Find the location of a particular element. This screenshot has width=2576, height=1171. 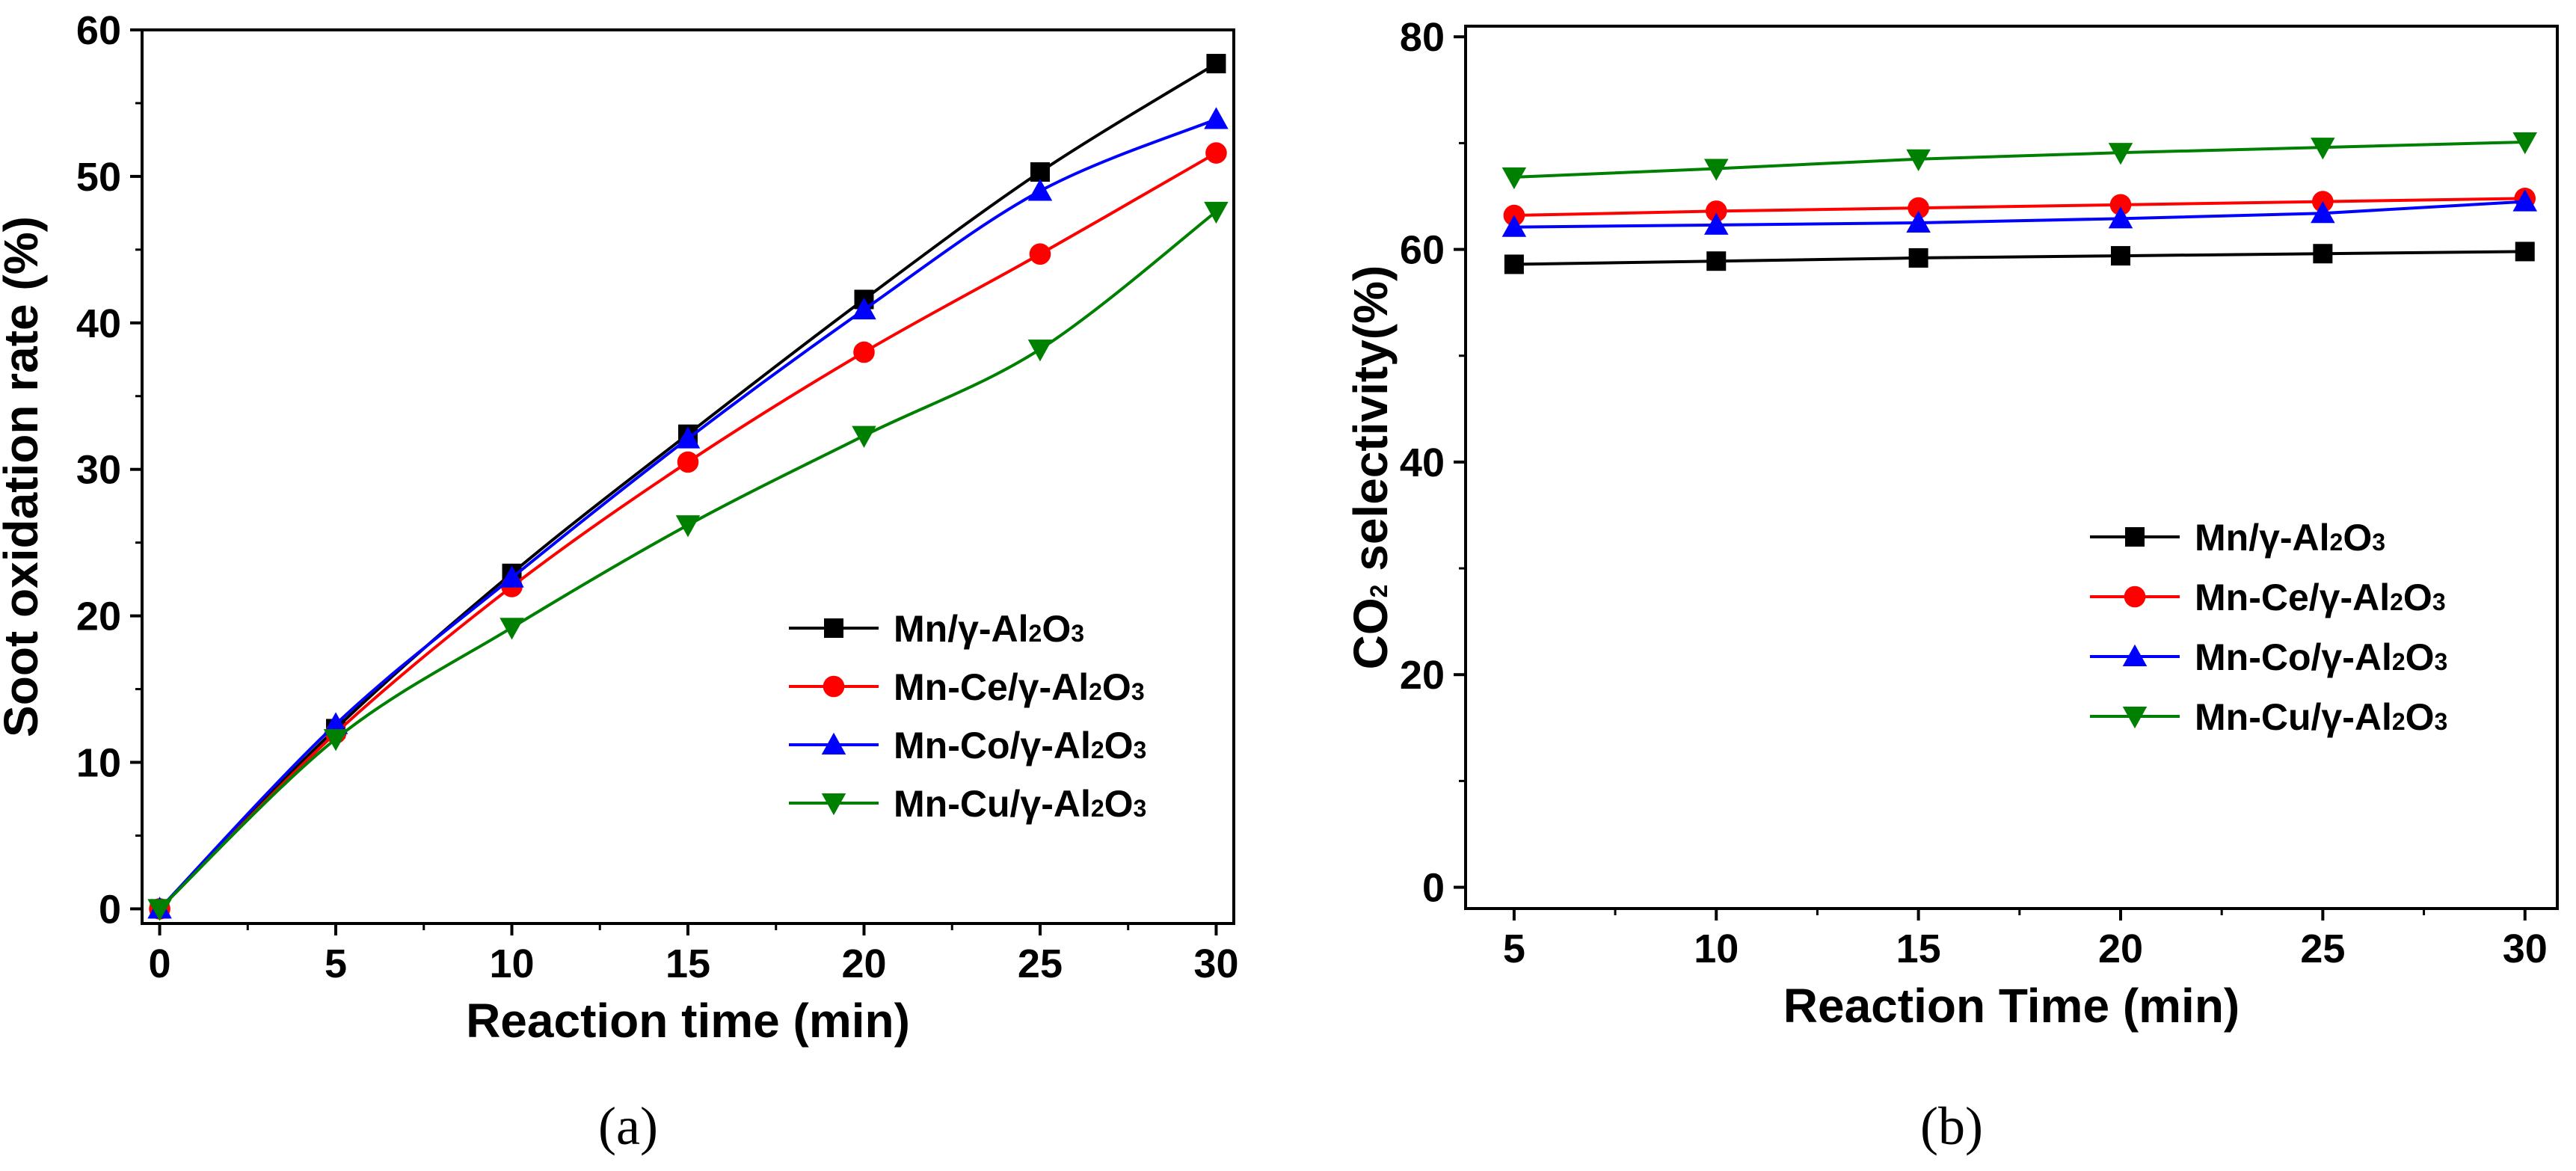

text-part: CO is located at coordinates (1371, 633).